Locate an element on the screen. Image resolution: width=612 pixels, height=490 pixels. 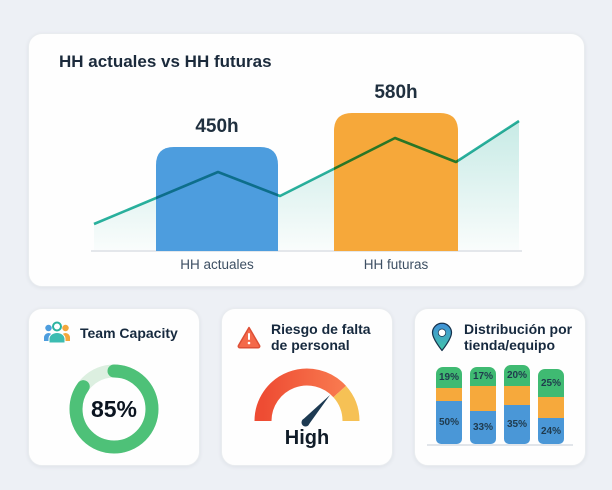
stacked-bar-1: 19% 50% is located at coordinates (449, 405).